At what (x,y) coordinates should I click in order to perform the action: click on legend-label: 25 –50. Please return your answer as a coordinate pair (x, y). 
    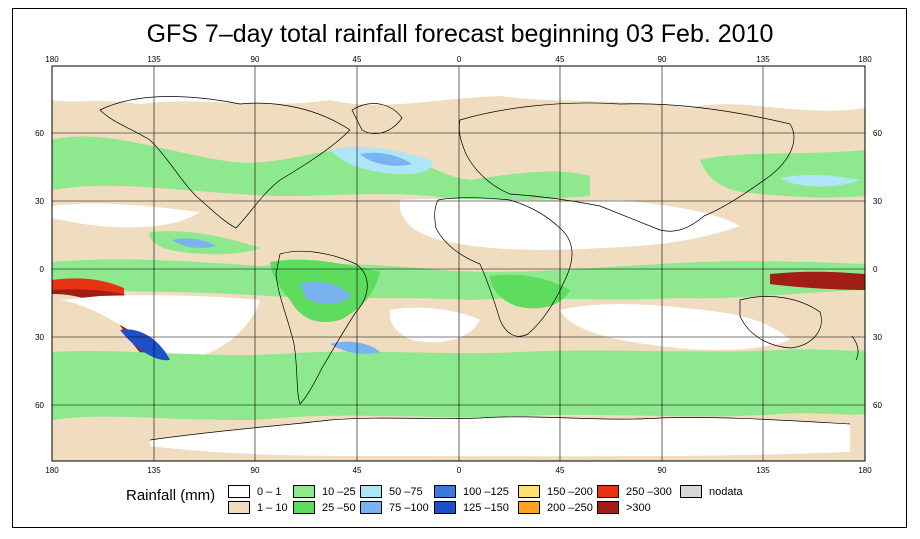
    Looking at the image, I should click on (339, 507).